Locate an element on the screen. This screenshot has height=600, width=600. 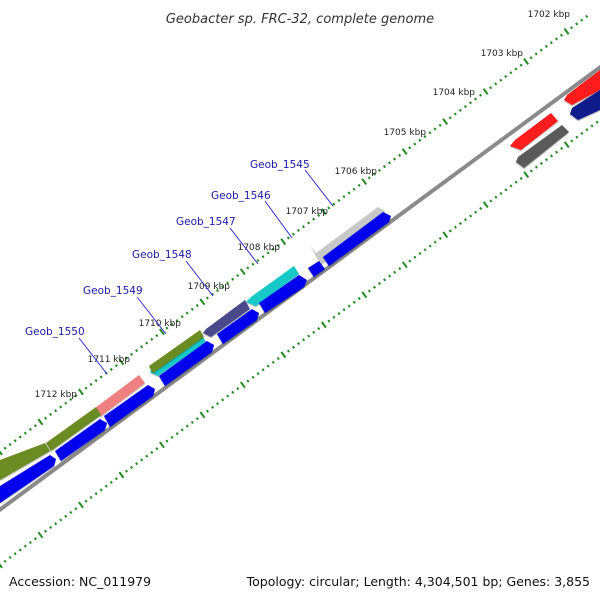
kbp-label: 1703 kbp is located at coordinates (502, 54).